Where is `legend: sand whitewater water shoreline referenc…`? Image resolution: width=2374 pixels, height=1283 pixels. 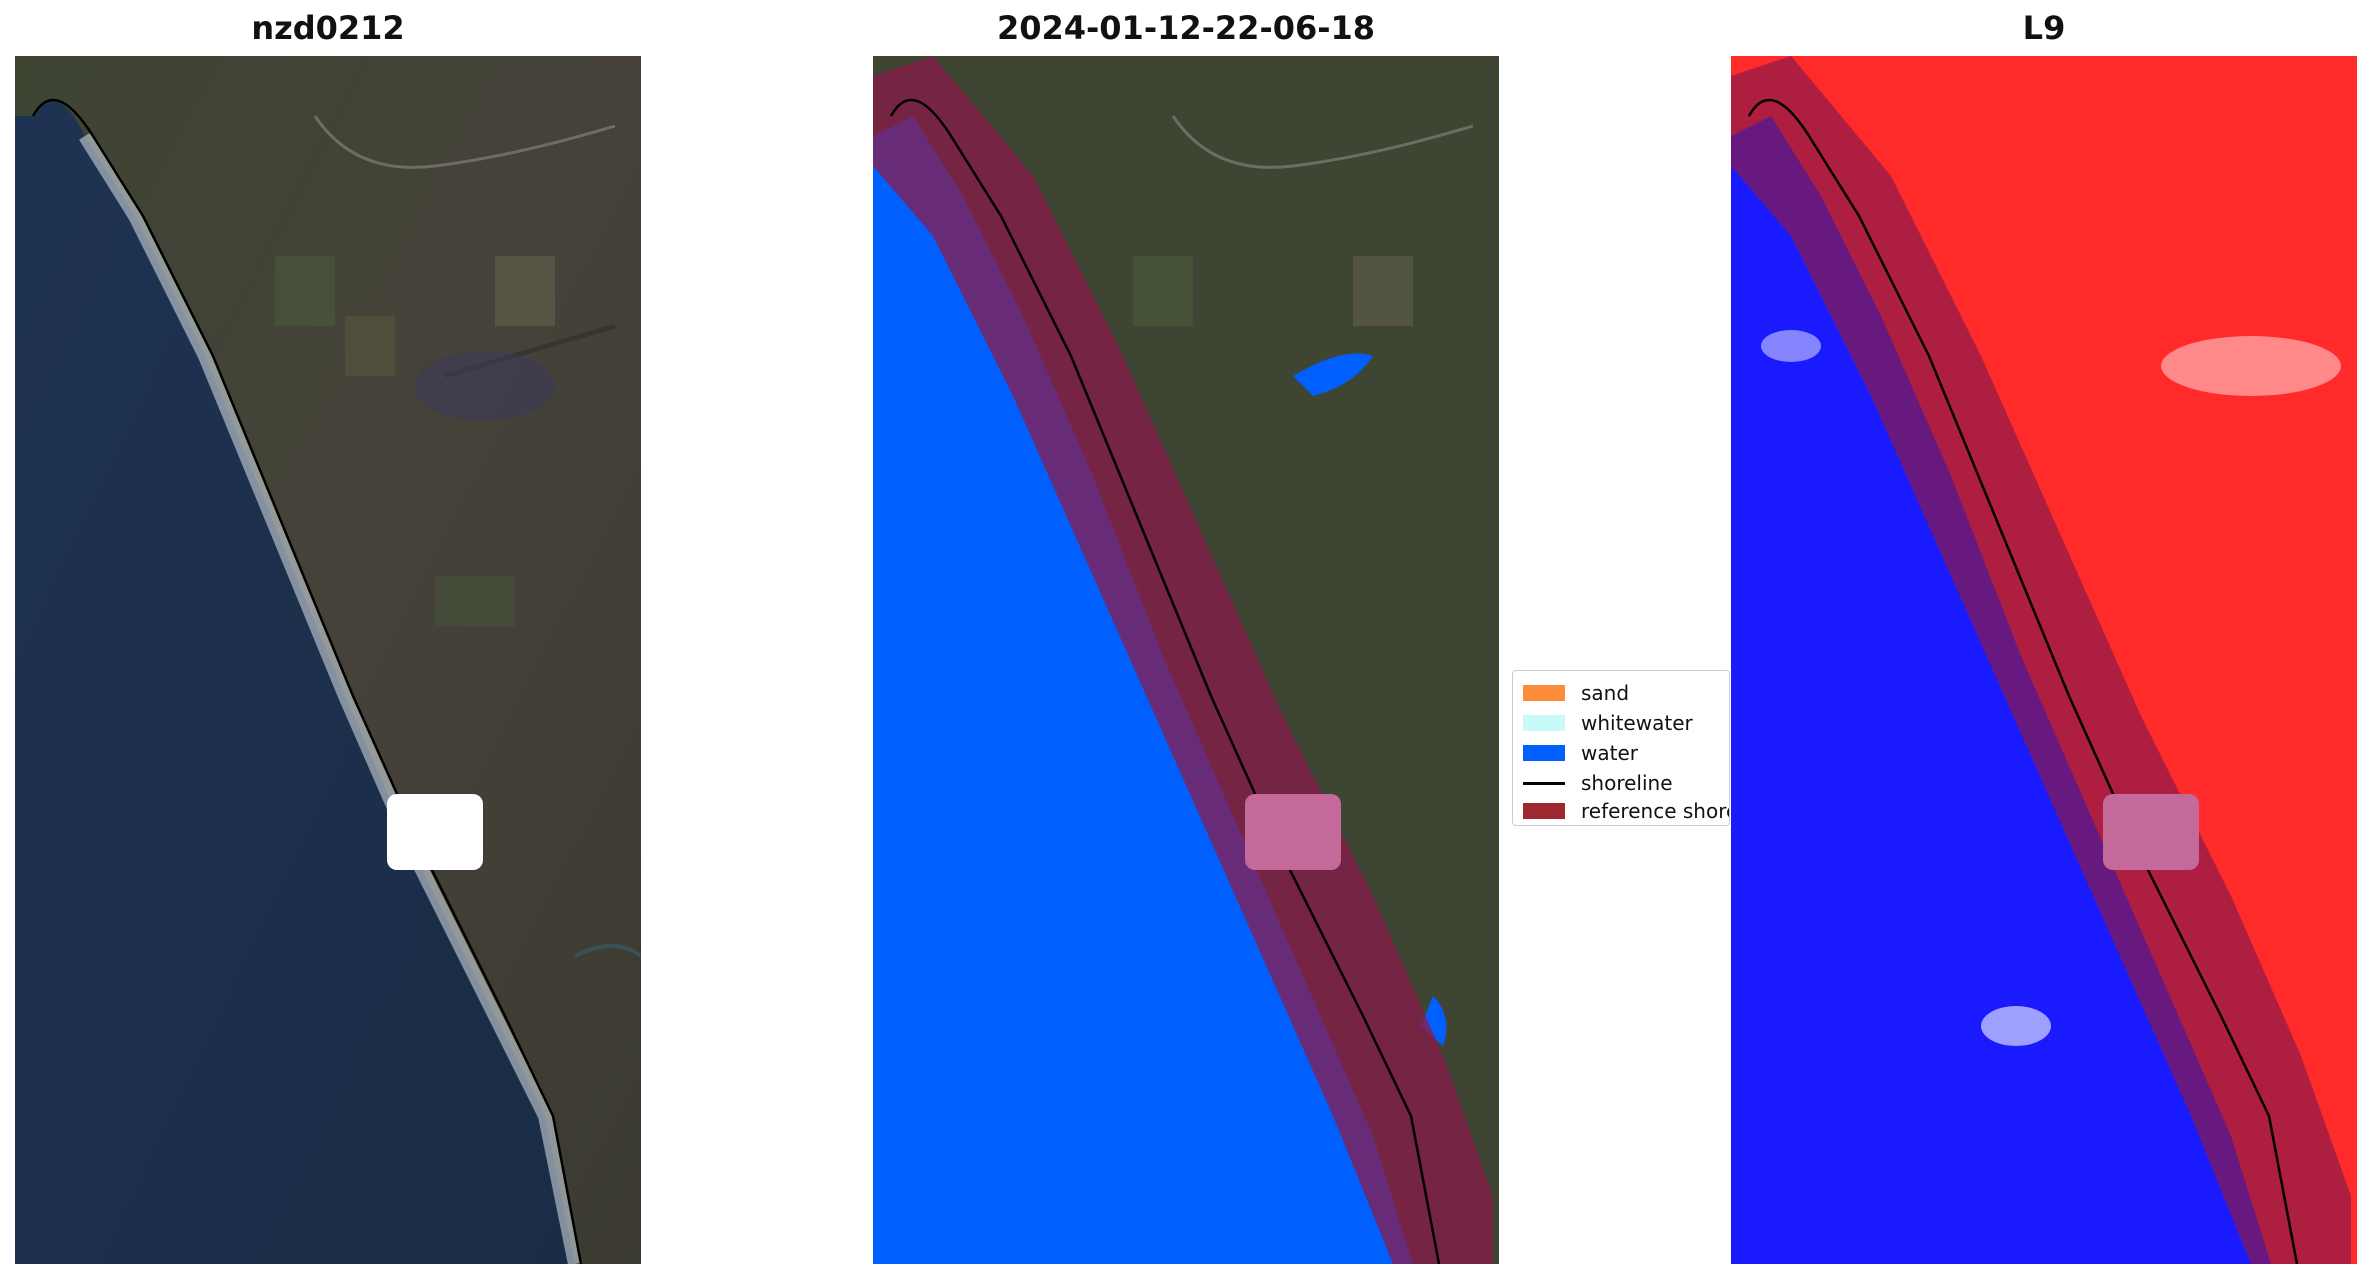
legend: sand whitewater water shoreline referenc… is located at coordinates (1621, 748).